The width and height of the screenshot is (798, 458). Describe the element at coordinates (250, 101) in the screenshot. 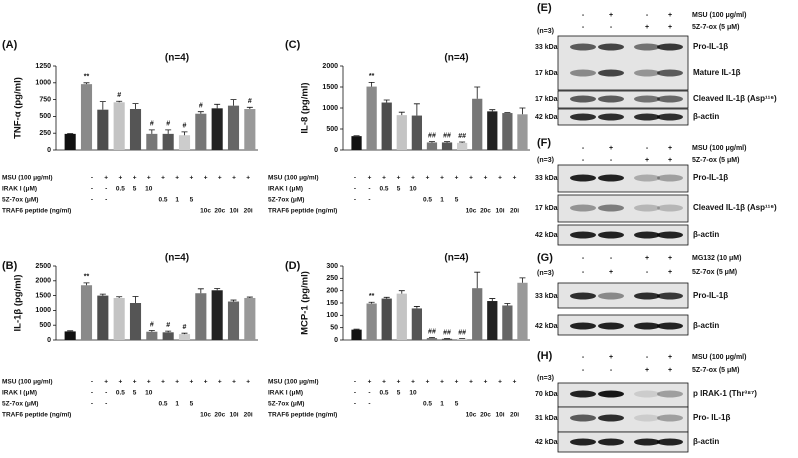

I see `significance-mark: #` at that location.